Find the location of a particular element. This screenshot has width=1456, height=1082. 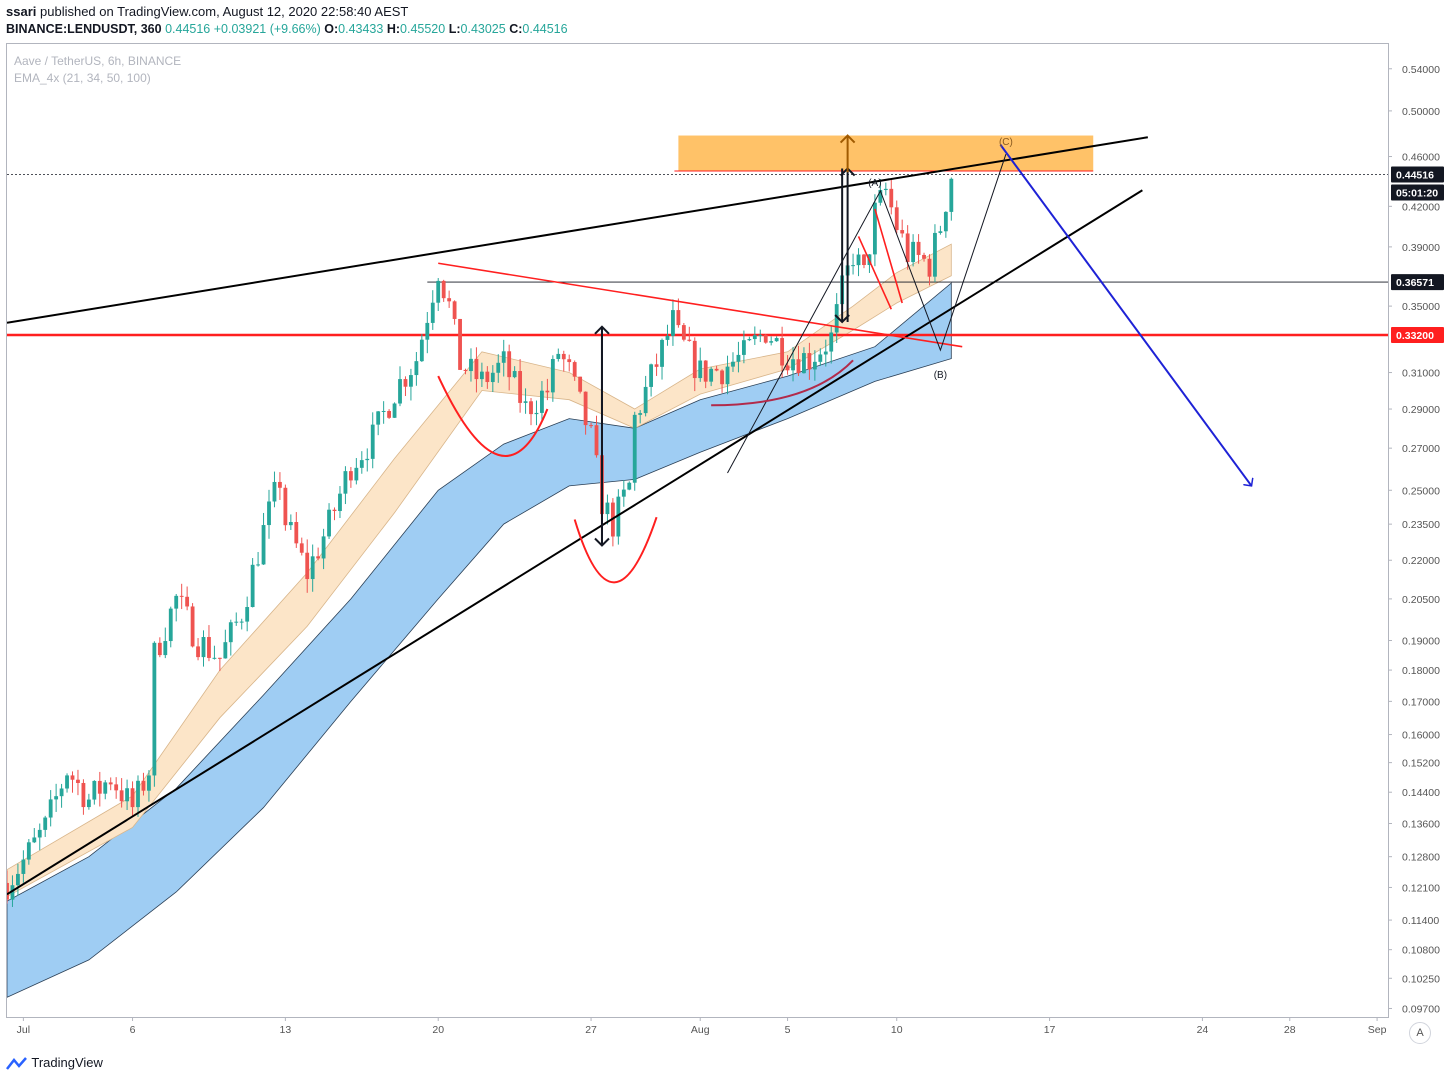

high-value: 0.45520 is located at coordinates (423, 29).